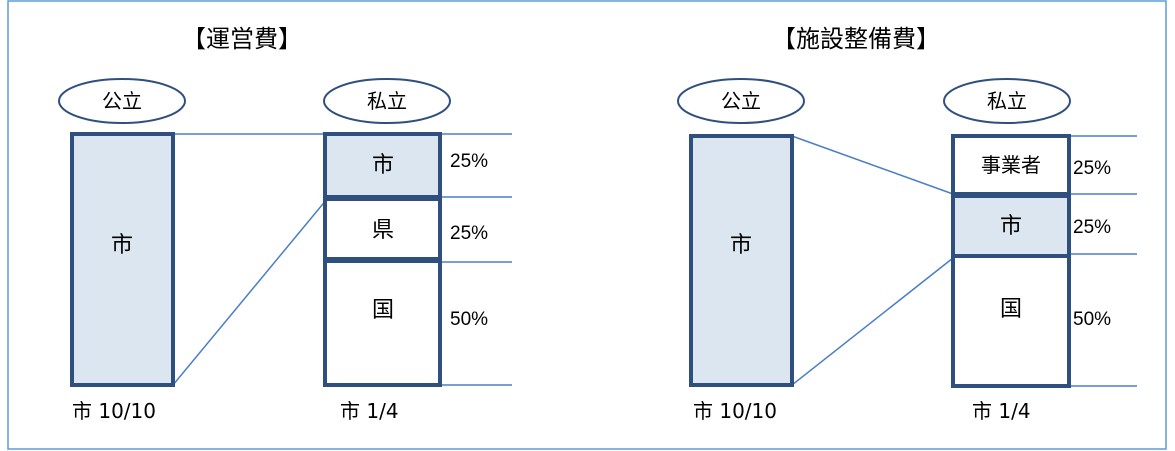 This screenshot has width=1175, height=451. Describe the element at coordinates (872, 165) in the screenshot. I see `connector-diagonal-top` at that location.